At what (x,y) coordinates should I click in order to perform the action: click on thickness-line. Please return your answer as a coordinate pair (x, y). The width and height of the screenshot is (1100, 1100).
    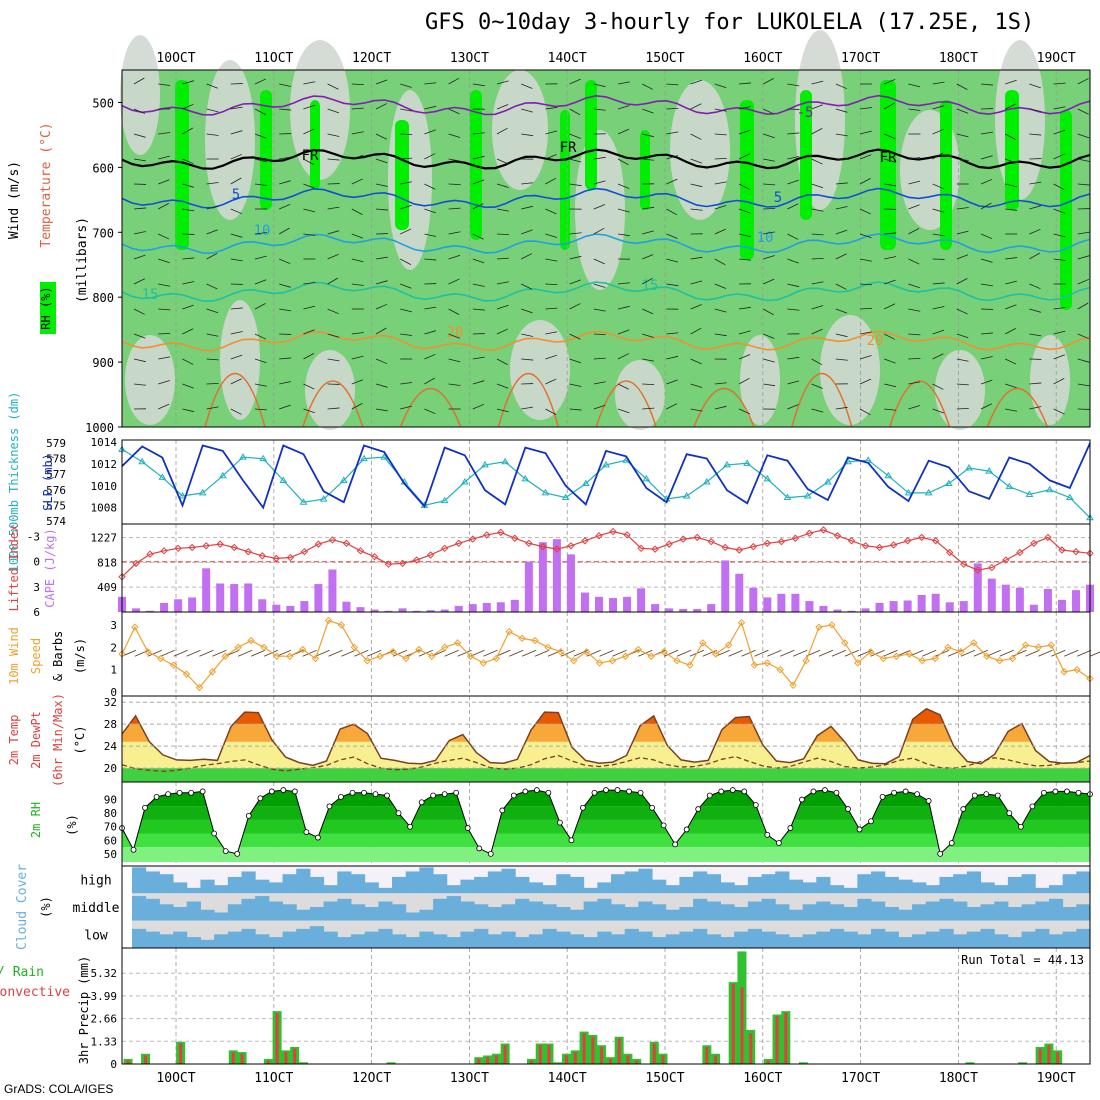
    Looking at the image, I should click on (606, 483).